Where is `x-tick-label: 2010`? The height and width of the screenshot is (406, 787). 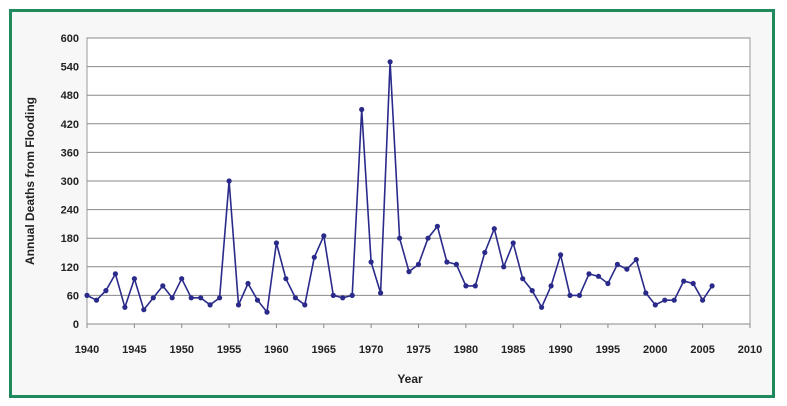 x-tick-label: 2010 is located at coordinates (750, 350).